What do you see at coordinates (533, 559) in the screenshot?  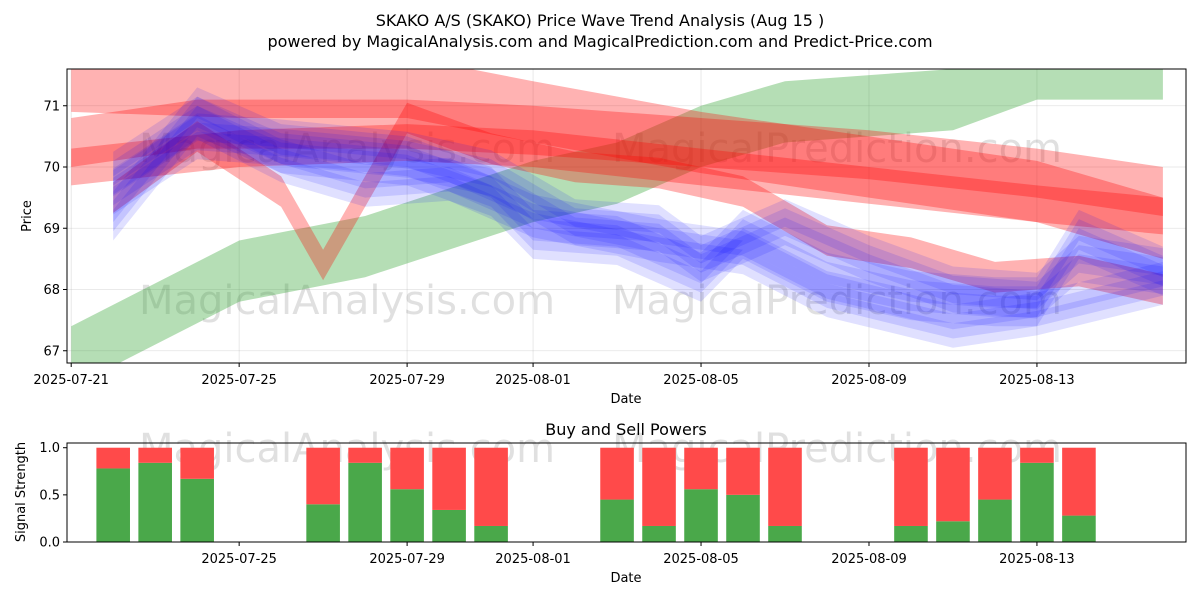 I see `signal-x-tick-label: 2025-08-01` at bounding box center [533, 559].